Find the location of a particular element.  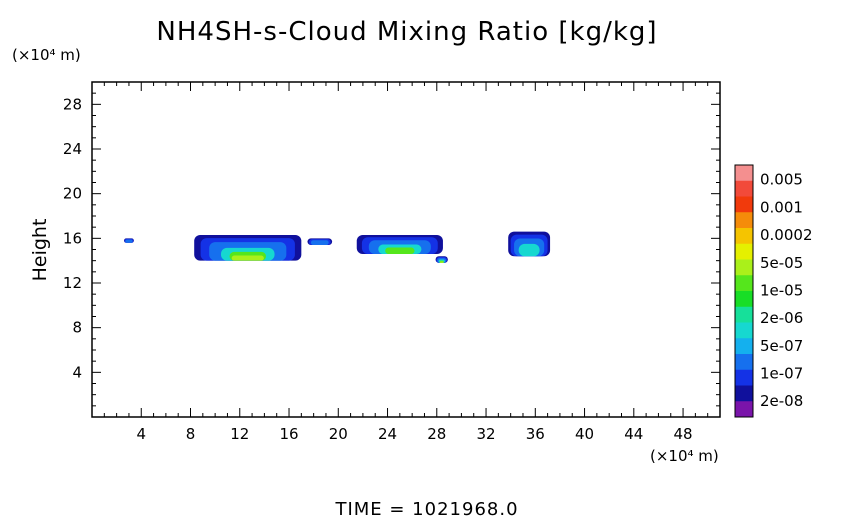

time-footer: TIME = 1021968.0 is located at coordinates (426, 509).